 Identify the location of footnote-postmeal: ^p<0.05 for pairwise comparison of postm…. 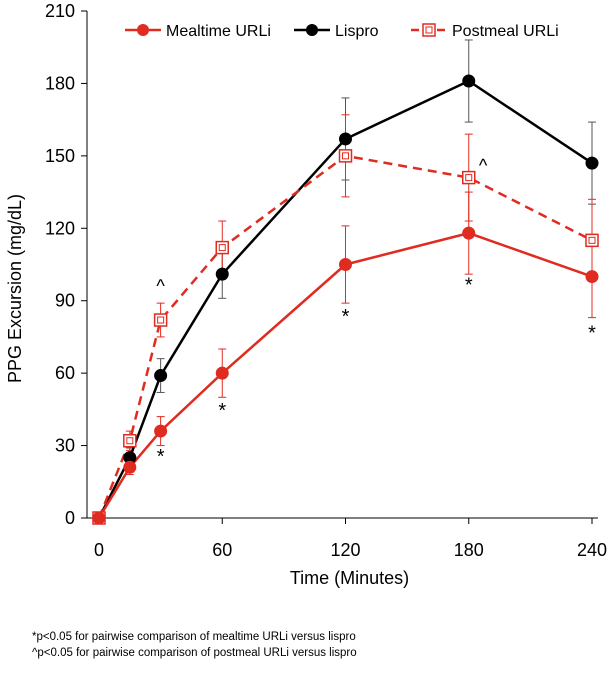
(194, 653).